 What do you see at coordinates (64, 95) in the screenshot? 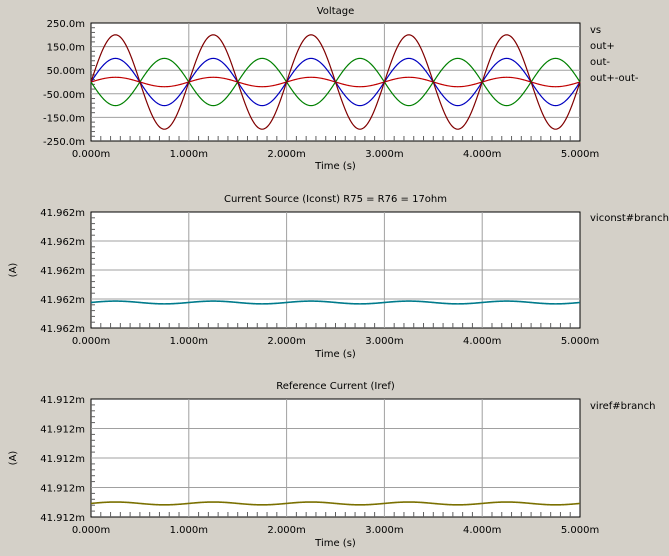
I see `y-tick-label: -50.00m` at bounding box center [64, 95].